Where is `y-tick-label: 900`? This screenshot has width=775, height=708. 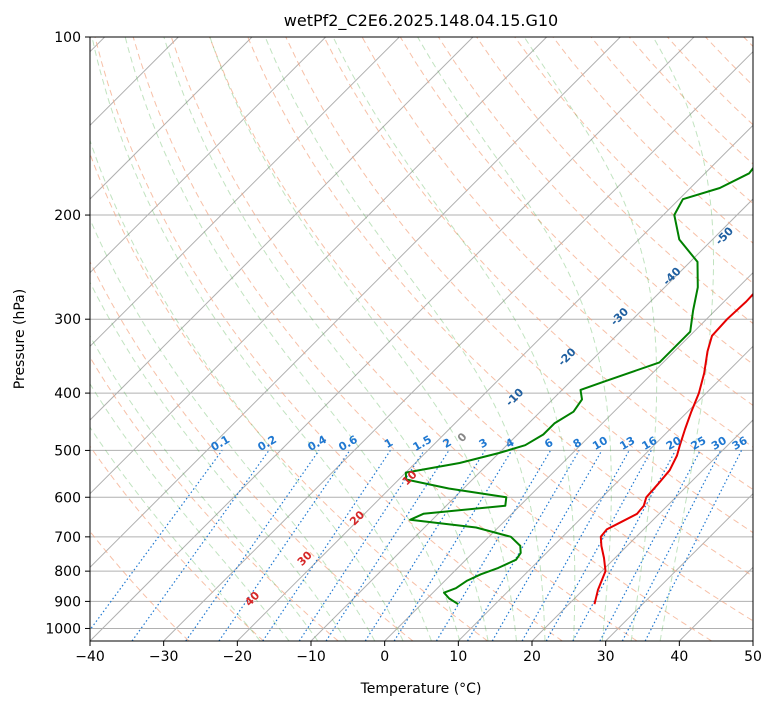
y-tick-label: 900 is located at coordinates (67, 602).